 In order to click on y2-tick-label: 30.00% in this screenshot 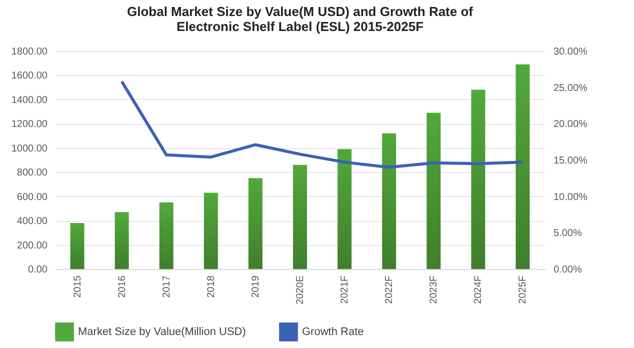, I will do `click(571, 52)`.